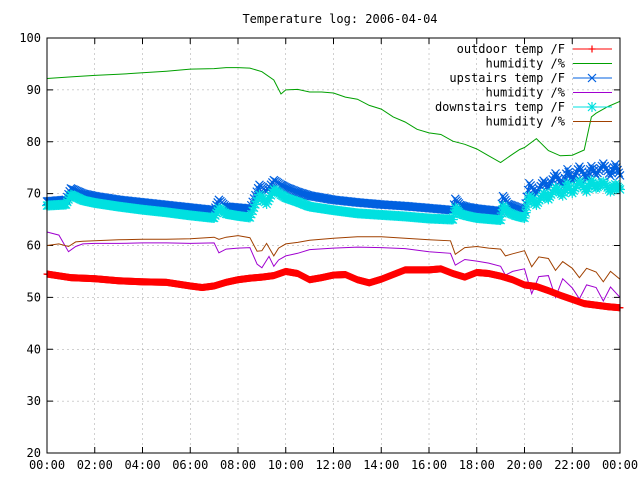 This screenshot has width=640, height=480. Describe the element at coordinates (511, 49) in the screenshot. I see `legend-label: outdoor temp /F` at that location.